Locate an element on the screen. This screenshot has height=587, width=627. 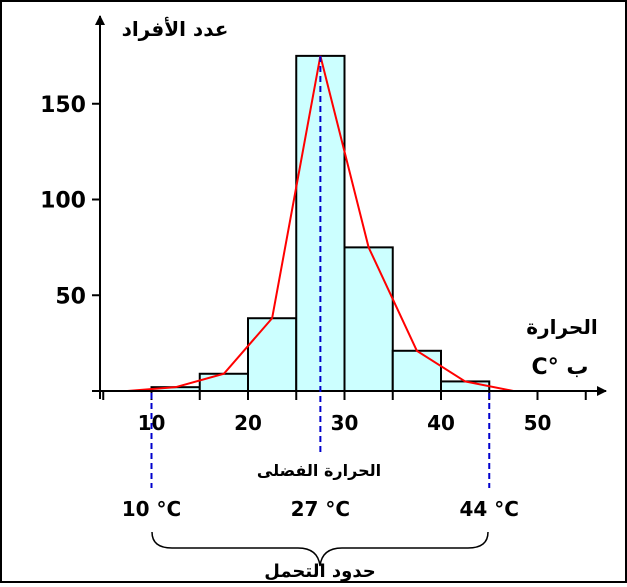
x-tick-label: 40 is located at coordinates (441, 423).